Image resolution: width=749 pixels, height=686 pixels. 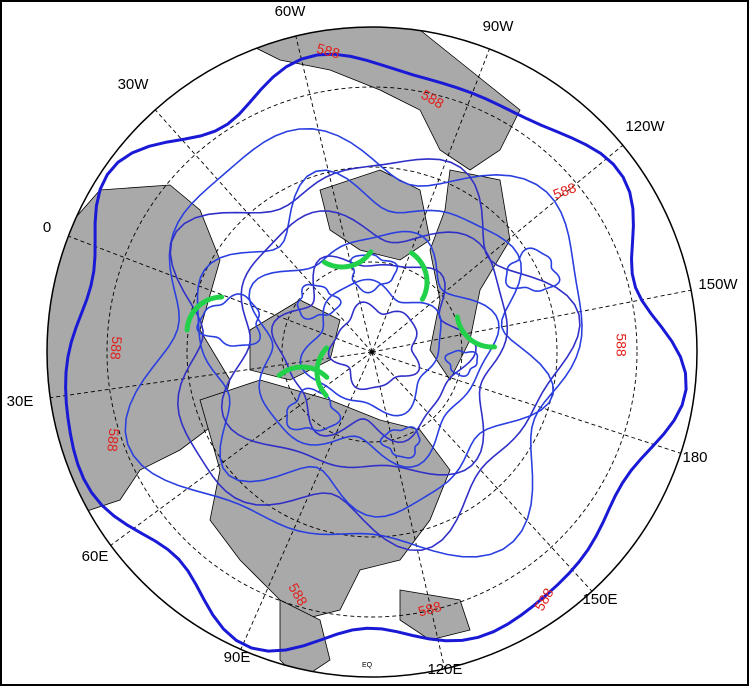 I want to click on longitude-label: 90W, so click(x=499, y=26).